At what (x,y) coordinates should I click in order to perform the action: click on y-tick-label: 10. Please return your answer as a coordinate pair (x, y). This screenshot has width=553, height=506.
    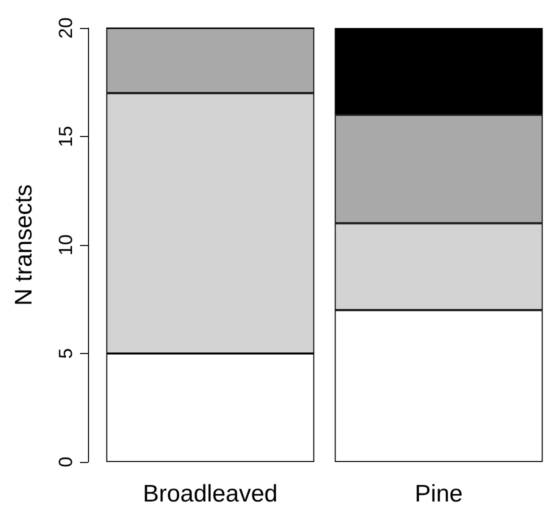
    Looking at the image, I should click on (66, 245).